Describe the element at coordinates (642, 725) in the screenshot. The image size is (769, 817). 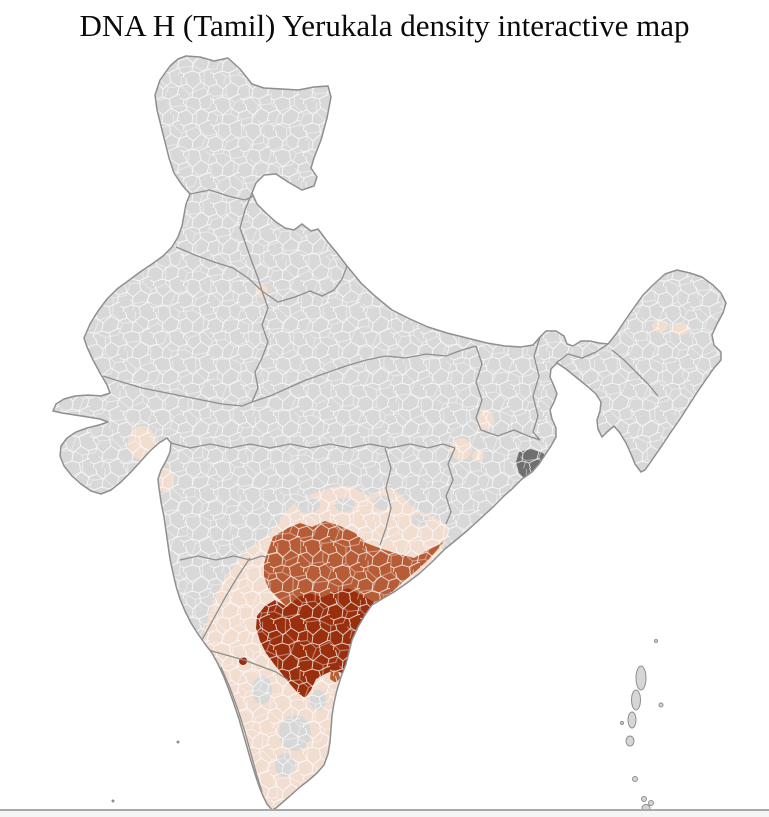
I see `andaman-nicobar-islands` at that location.